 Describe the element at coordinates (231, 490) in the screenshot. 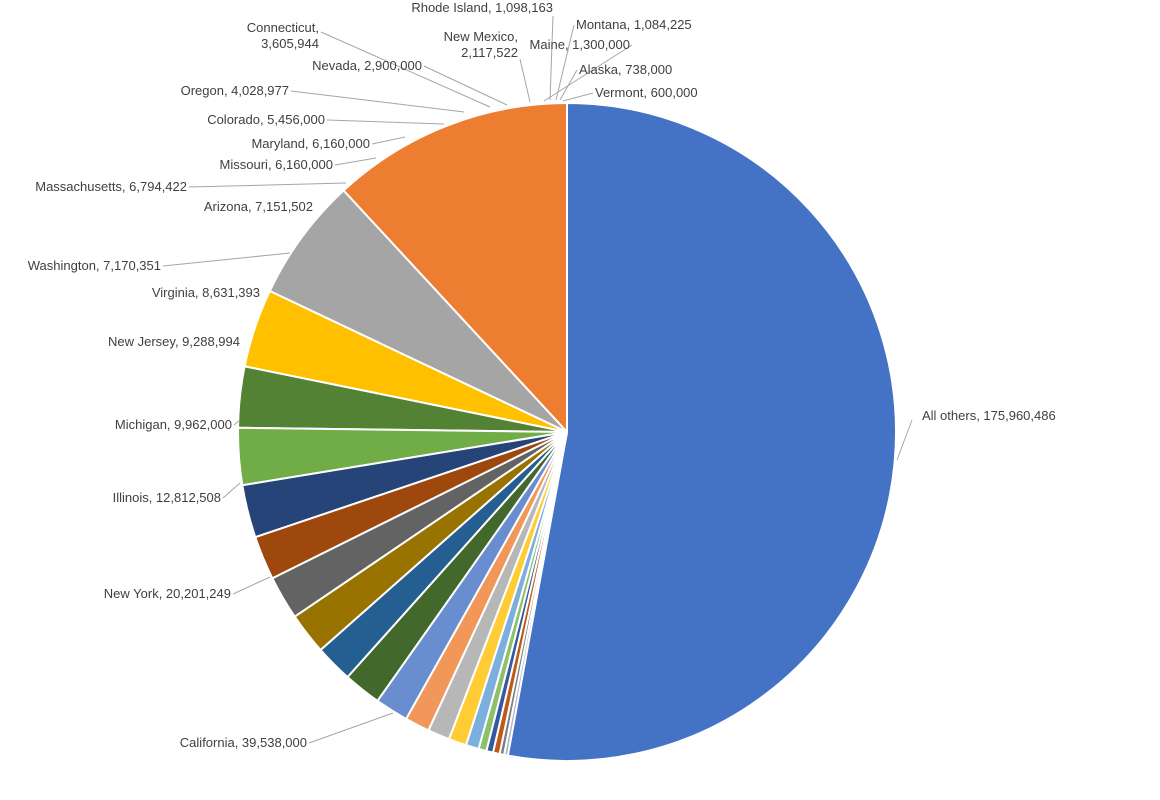

I see `leader-line-illinois` at that location.